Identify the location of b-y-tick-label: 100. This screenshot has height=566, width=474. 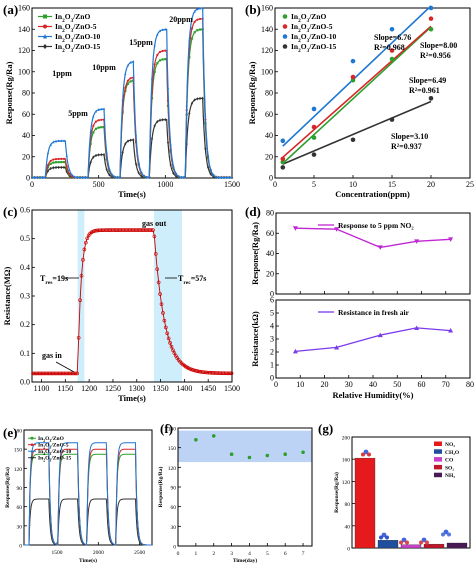
(267, 71).